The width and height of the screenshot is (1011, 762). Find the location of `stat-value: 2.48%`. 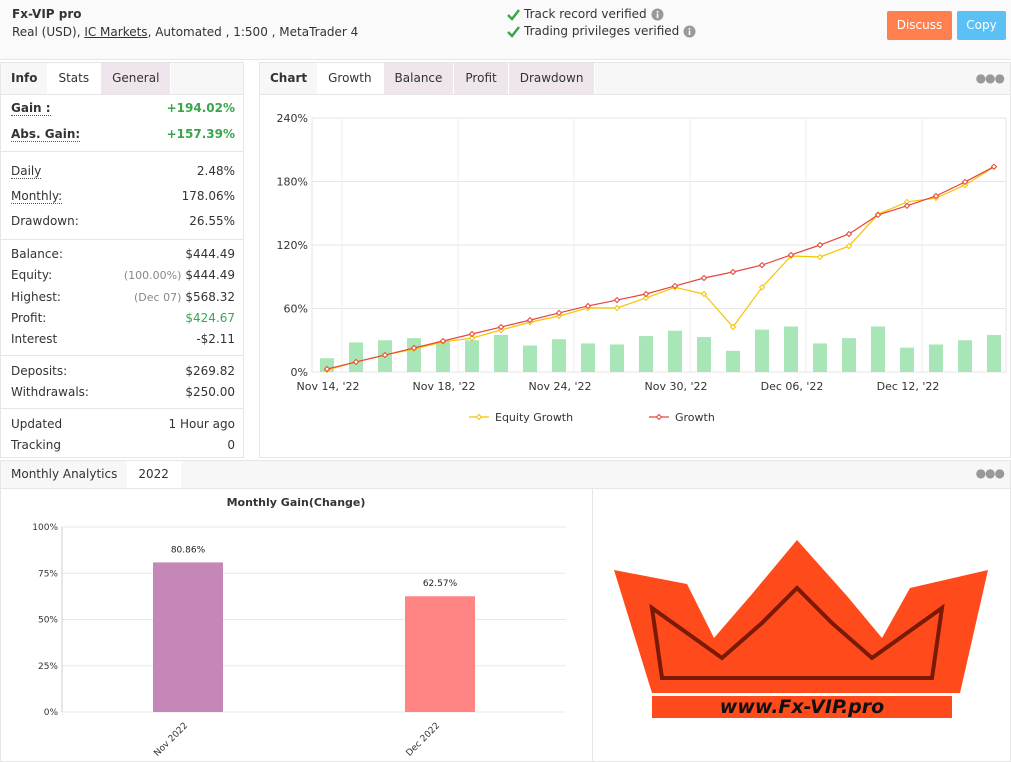

stat-value: 2.48% is located at coordinates (215, 171).